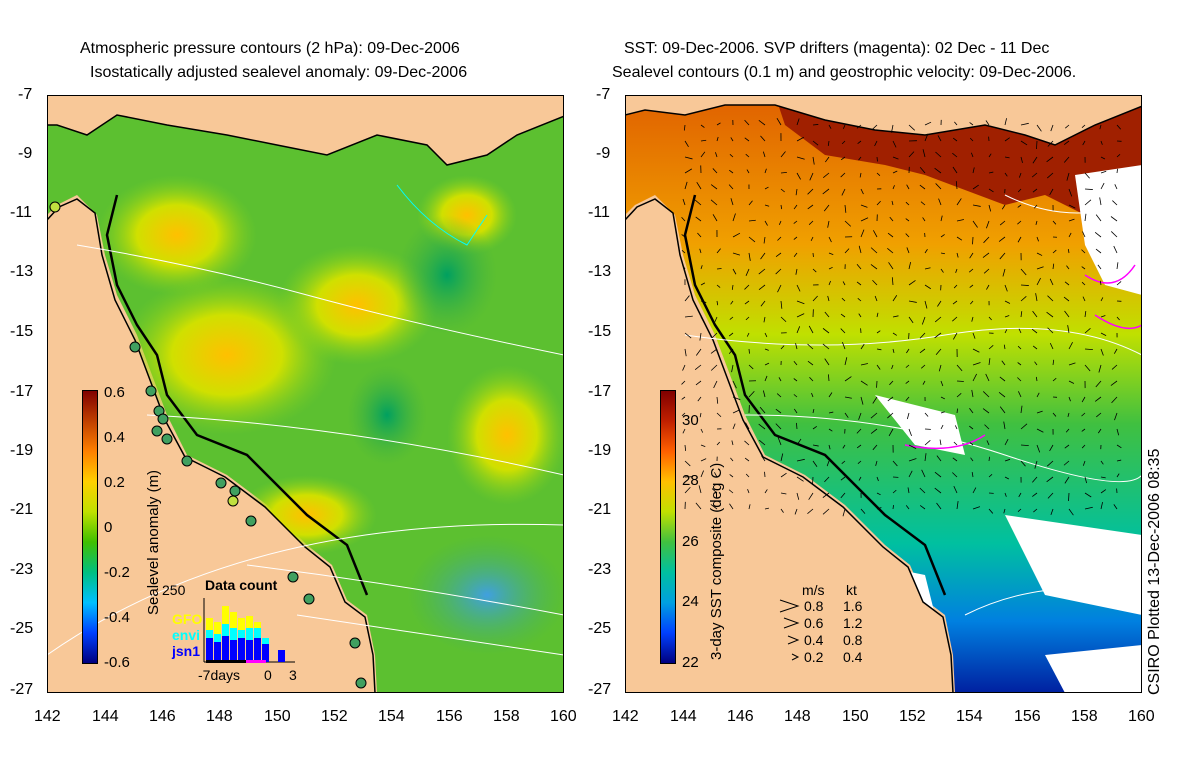  I want to click on right-ytick: -19, so click(600, 450).